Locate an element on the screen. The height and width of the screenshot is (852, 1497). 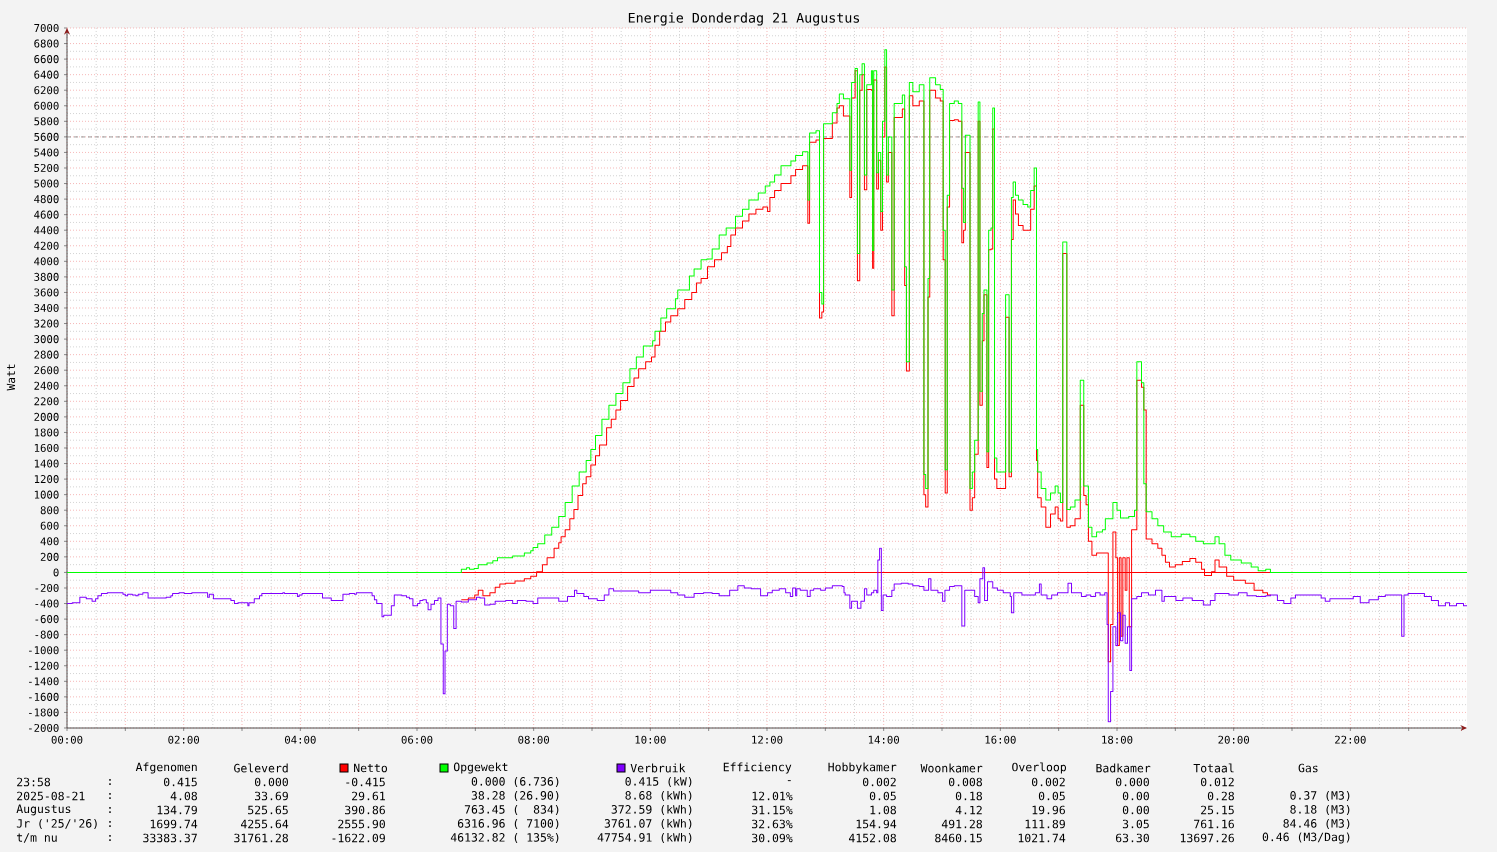
text: 4.08 is located at coordinates (183, 796).